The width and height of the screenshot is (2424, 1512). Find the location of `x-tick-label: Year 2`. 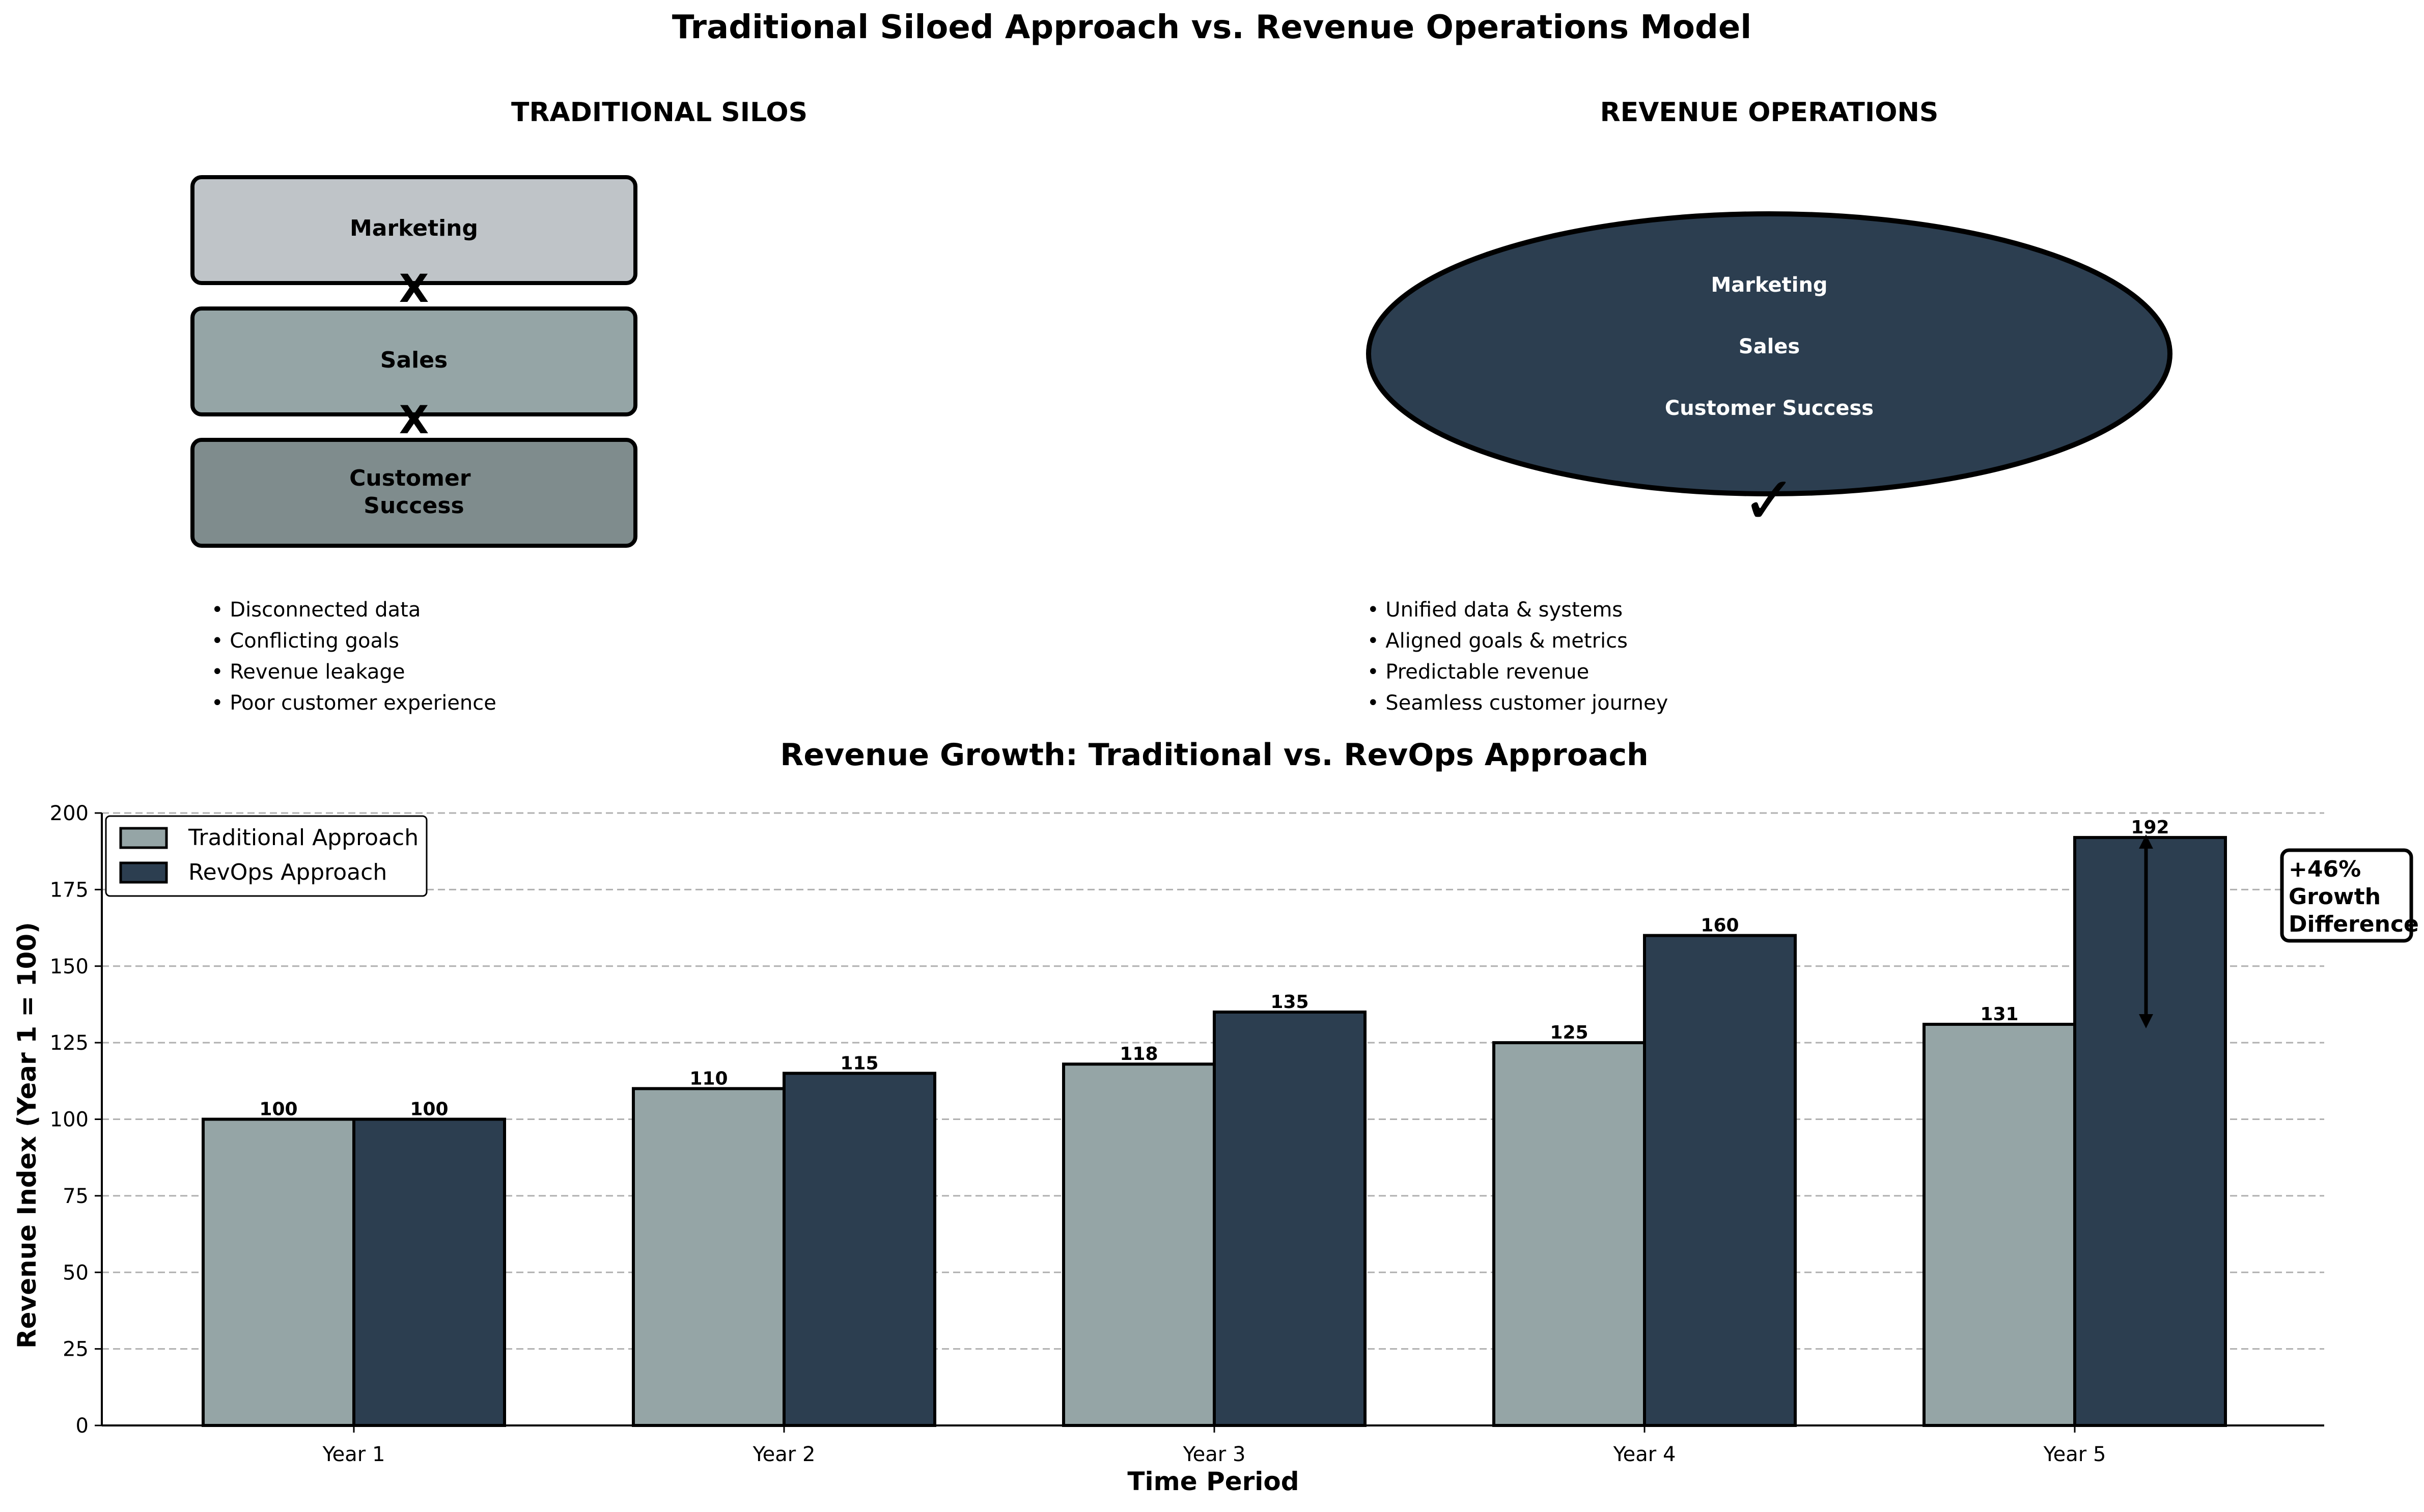

x-tick-label: Year 2 is located at coordinates (785, 1454).